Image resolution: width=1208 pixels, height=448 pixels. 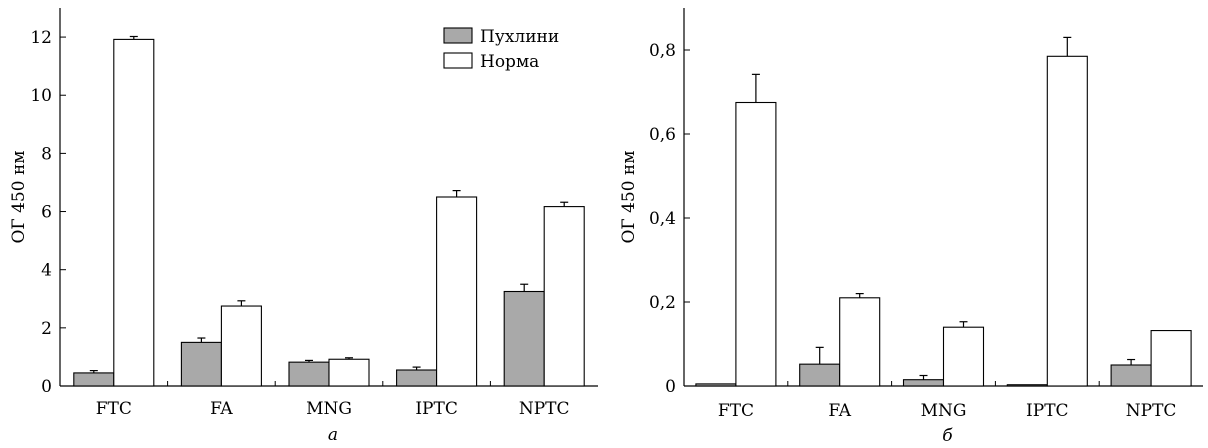 I want to click on y-tick-label: 0,8, so click(x=662, y=51).